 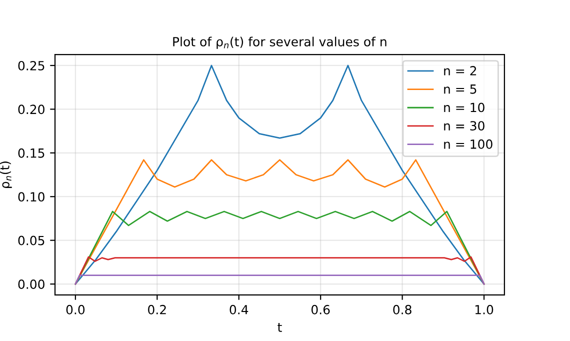 What do you see at coordinates (468, 144) in the screenshot?
I see `legend-label: n = 100` at bounding box center [468, 144].